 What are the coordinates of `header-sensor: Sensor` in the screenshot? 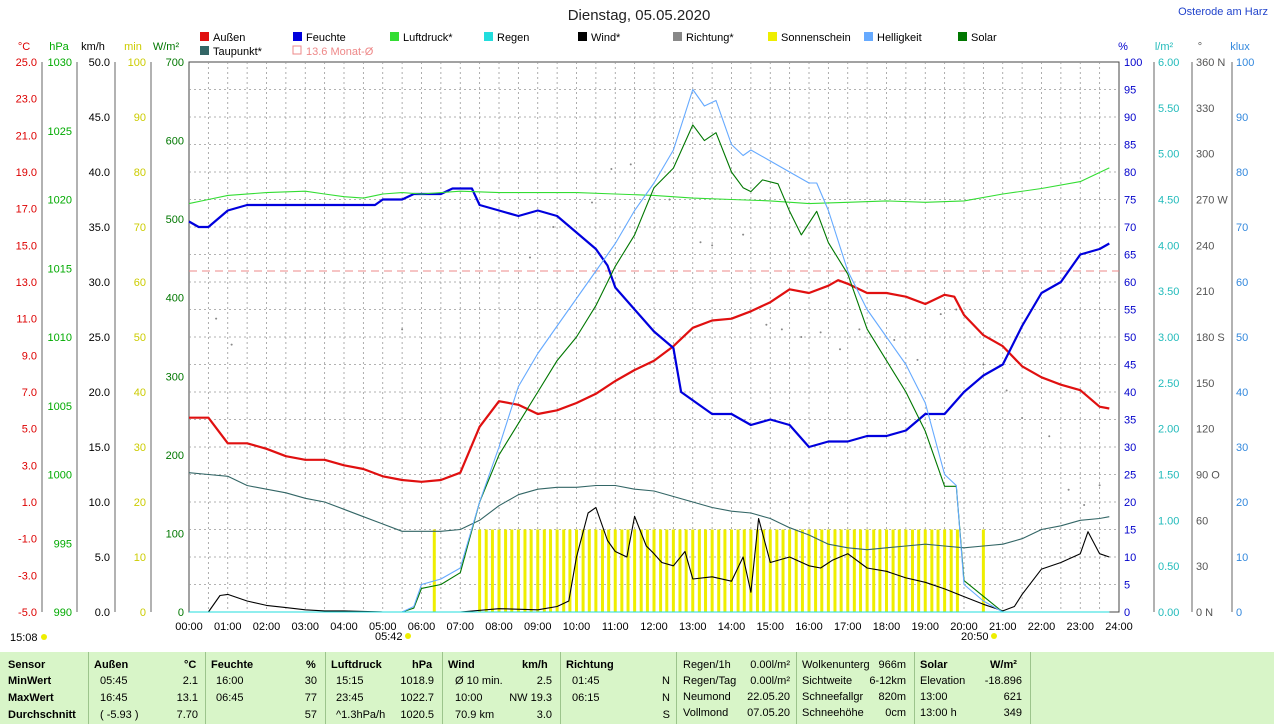 It's located at (27, 665).